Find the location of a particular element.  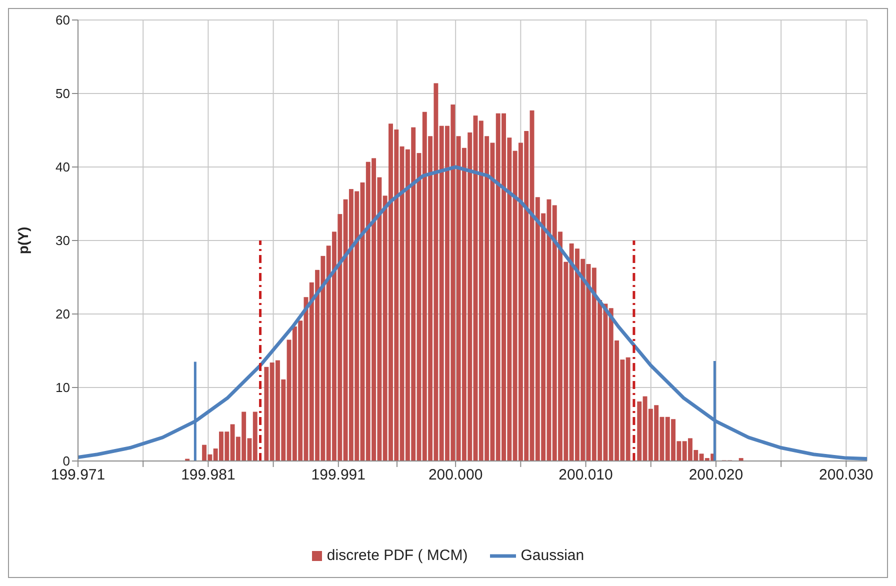

y-tick-label: 40 is located at coordinates (63, 167).